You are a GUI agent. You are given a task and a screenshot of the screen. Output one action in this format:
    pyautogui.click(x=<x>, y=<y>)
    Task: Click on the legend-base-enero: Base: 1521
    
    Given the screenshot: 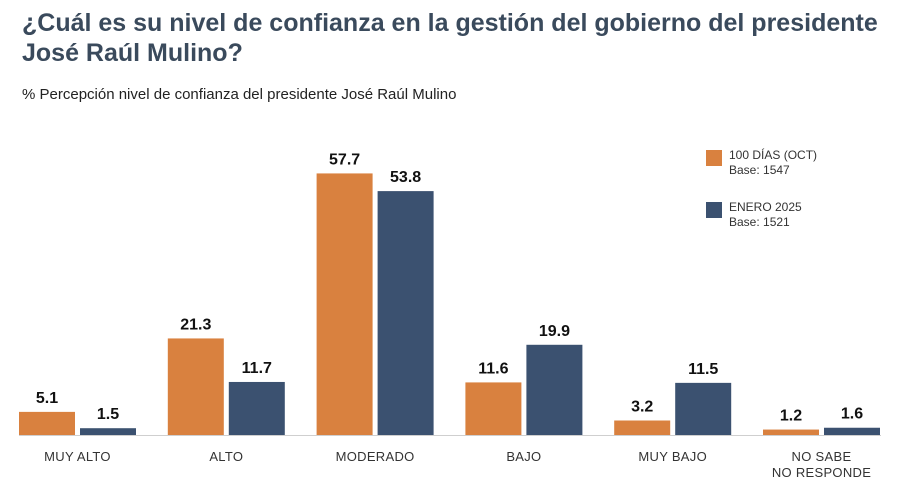 What is the action you would take?
    pyautogui.click(x=759, y=222)
    